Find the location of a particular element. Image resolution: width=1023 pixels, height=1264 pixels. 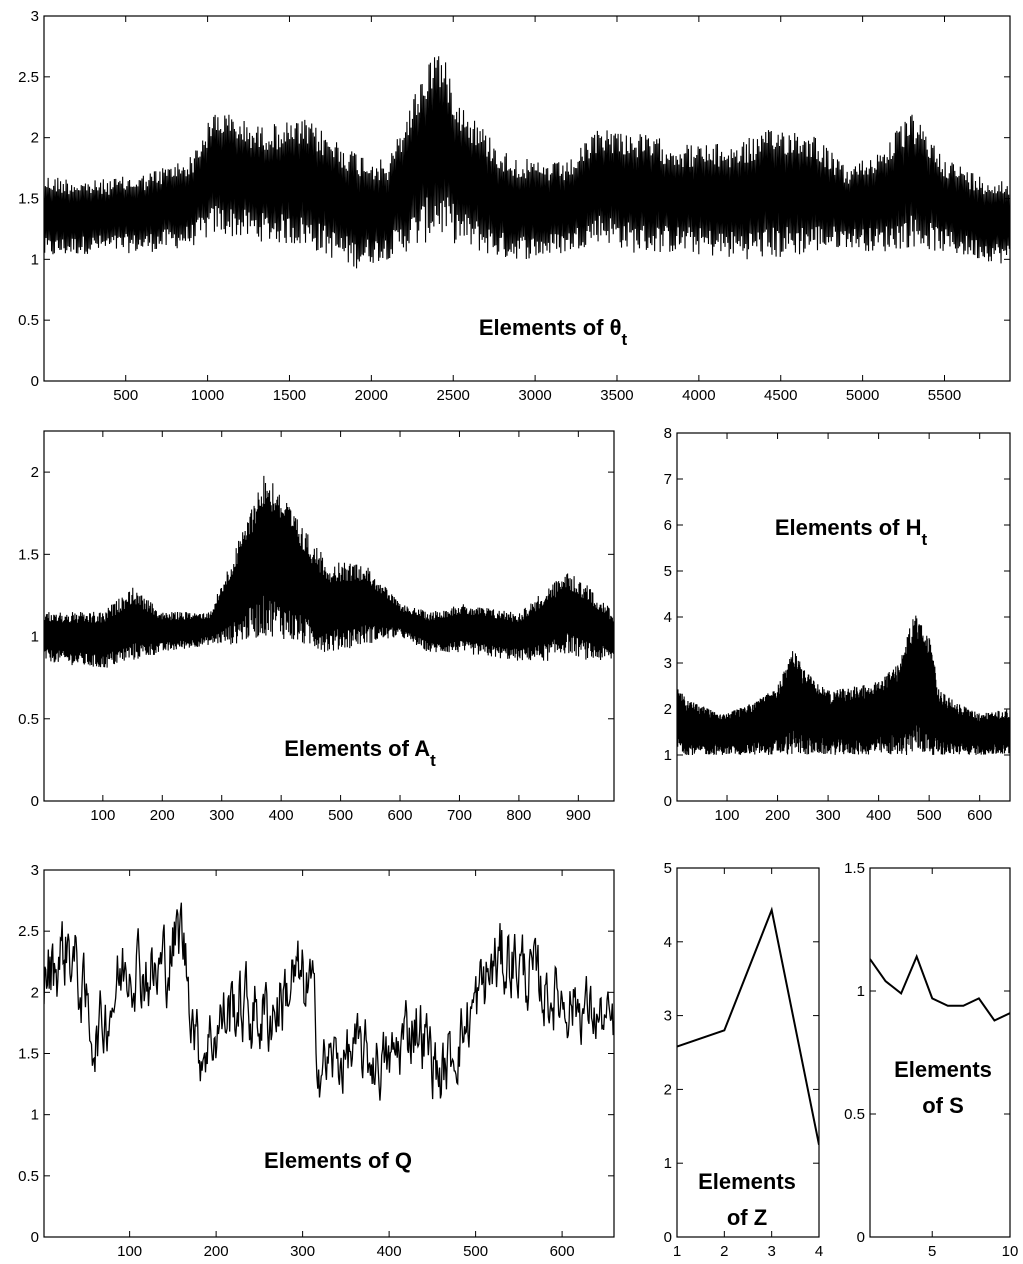

chart-title-line-Z: Elements is located at coordinates (747, 1181).